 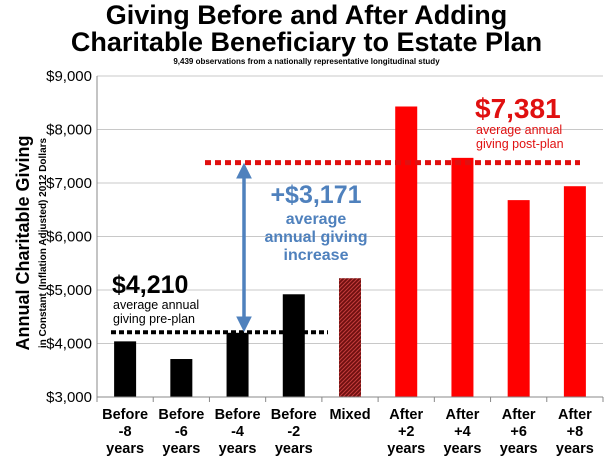 I want to click on x-tick-label: Before -6 years, so click(x=181, y=432).